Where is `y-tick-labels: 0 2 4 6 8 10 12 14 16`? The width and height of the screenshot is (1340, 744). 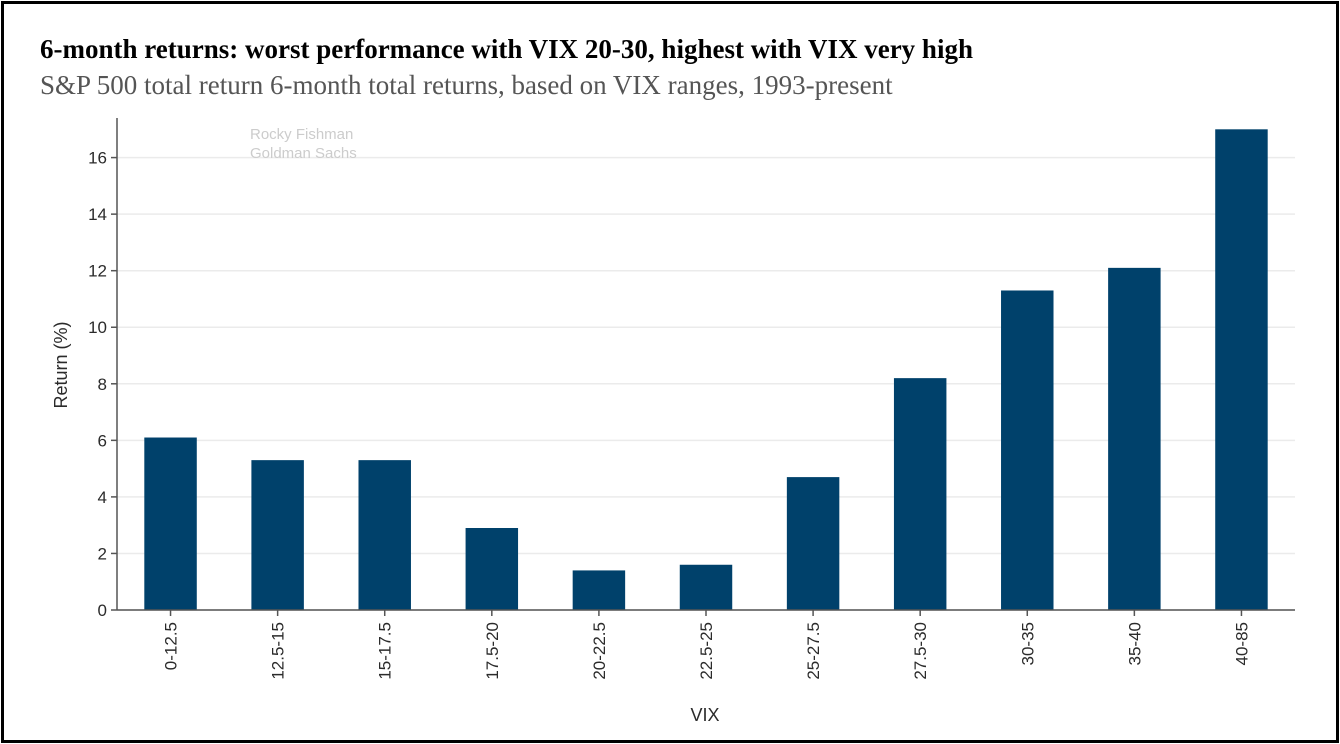 y-tick-labels: 0 2 4 6 8 10 12 14 16 is located at coordinates (102, 384).